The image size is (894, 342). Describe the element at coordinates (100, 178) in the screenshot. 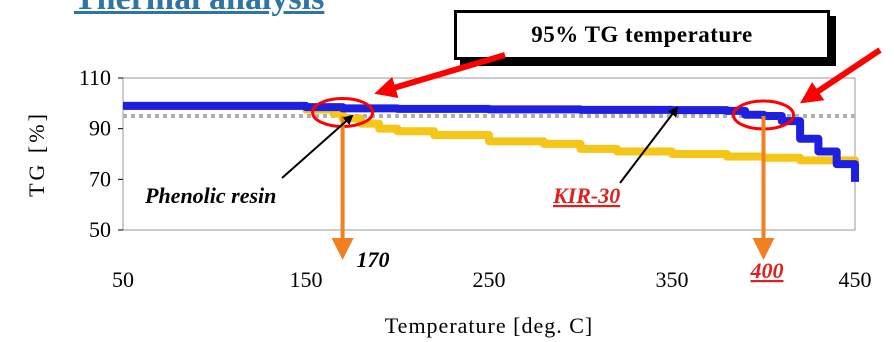

I see `y-tick-label: 70` at that location.